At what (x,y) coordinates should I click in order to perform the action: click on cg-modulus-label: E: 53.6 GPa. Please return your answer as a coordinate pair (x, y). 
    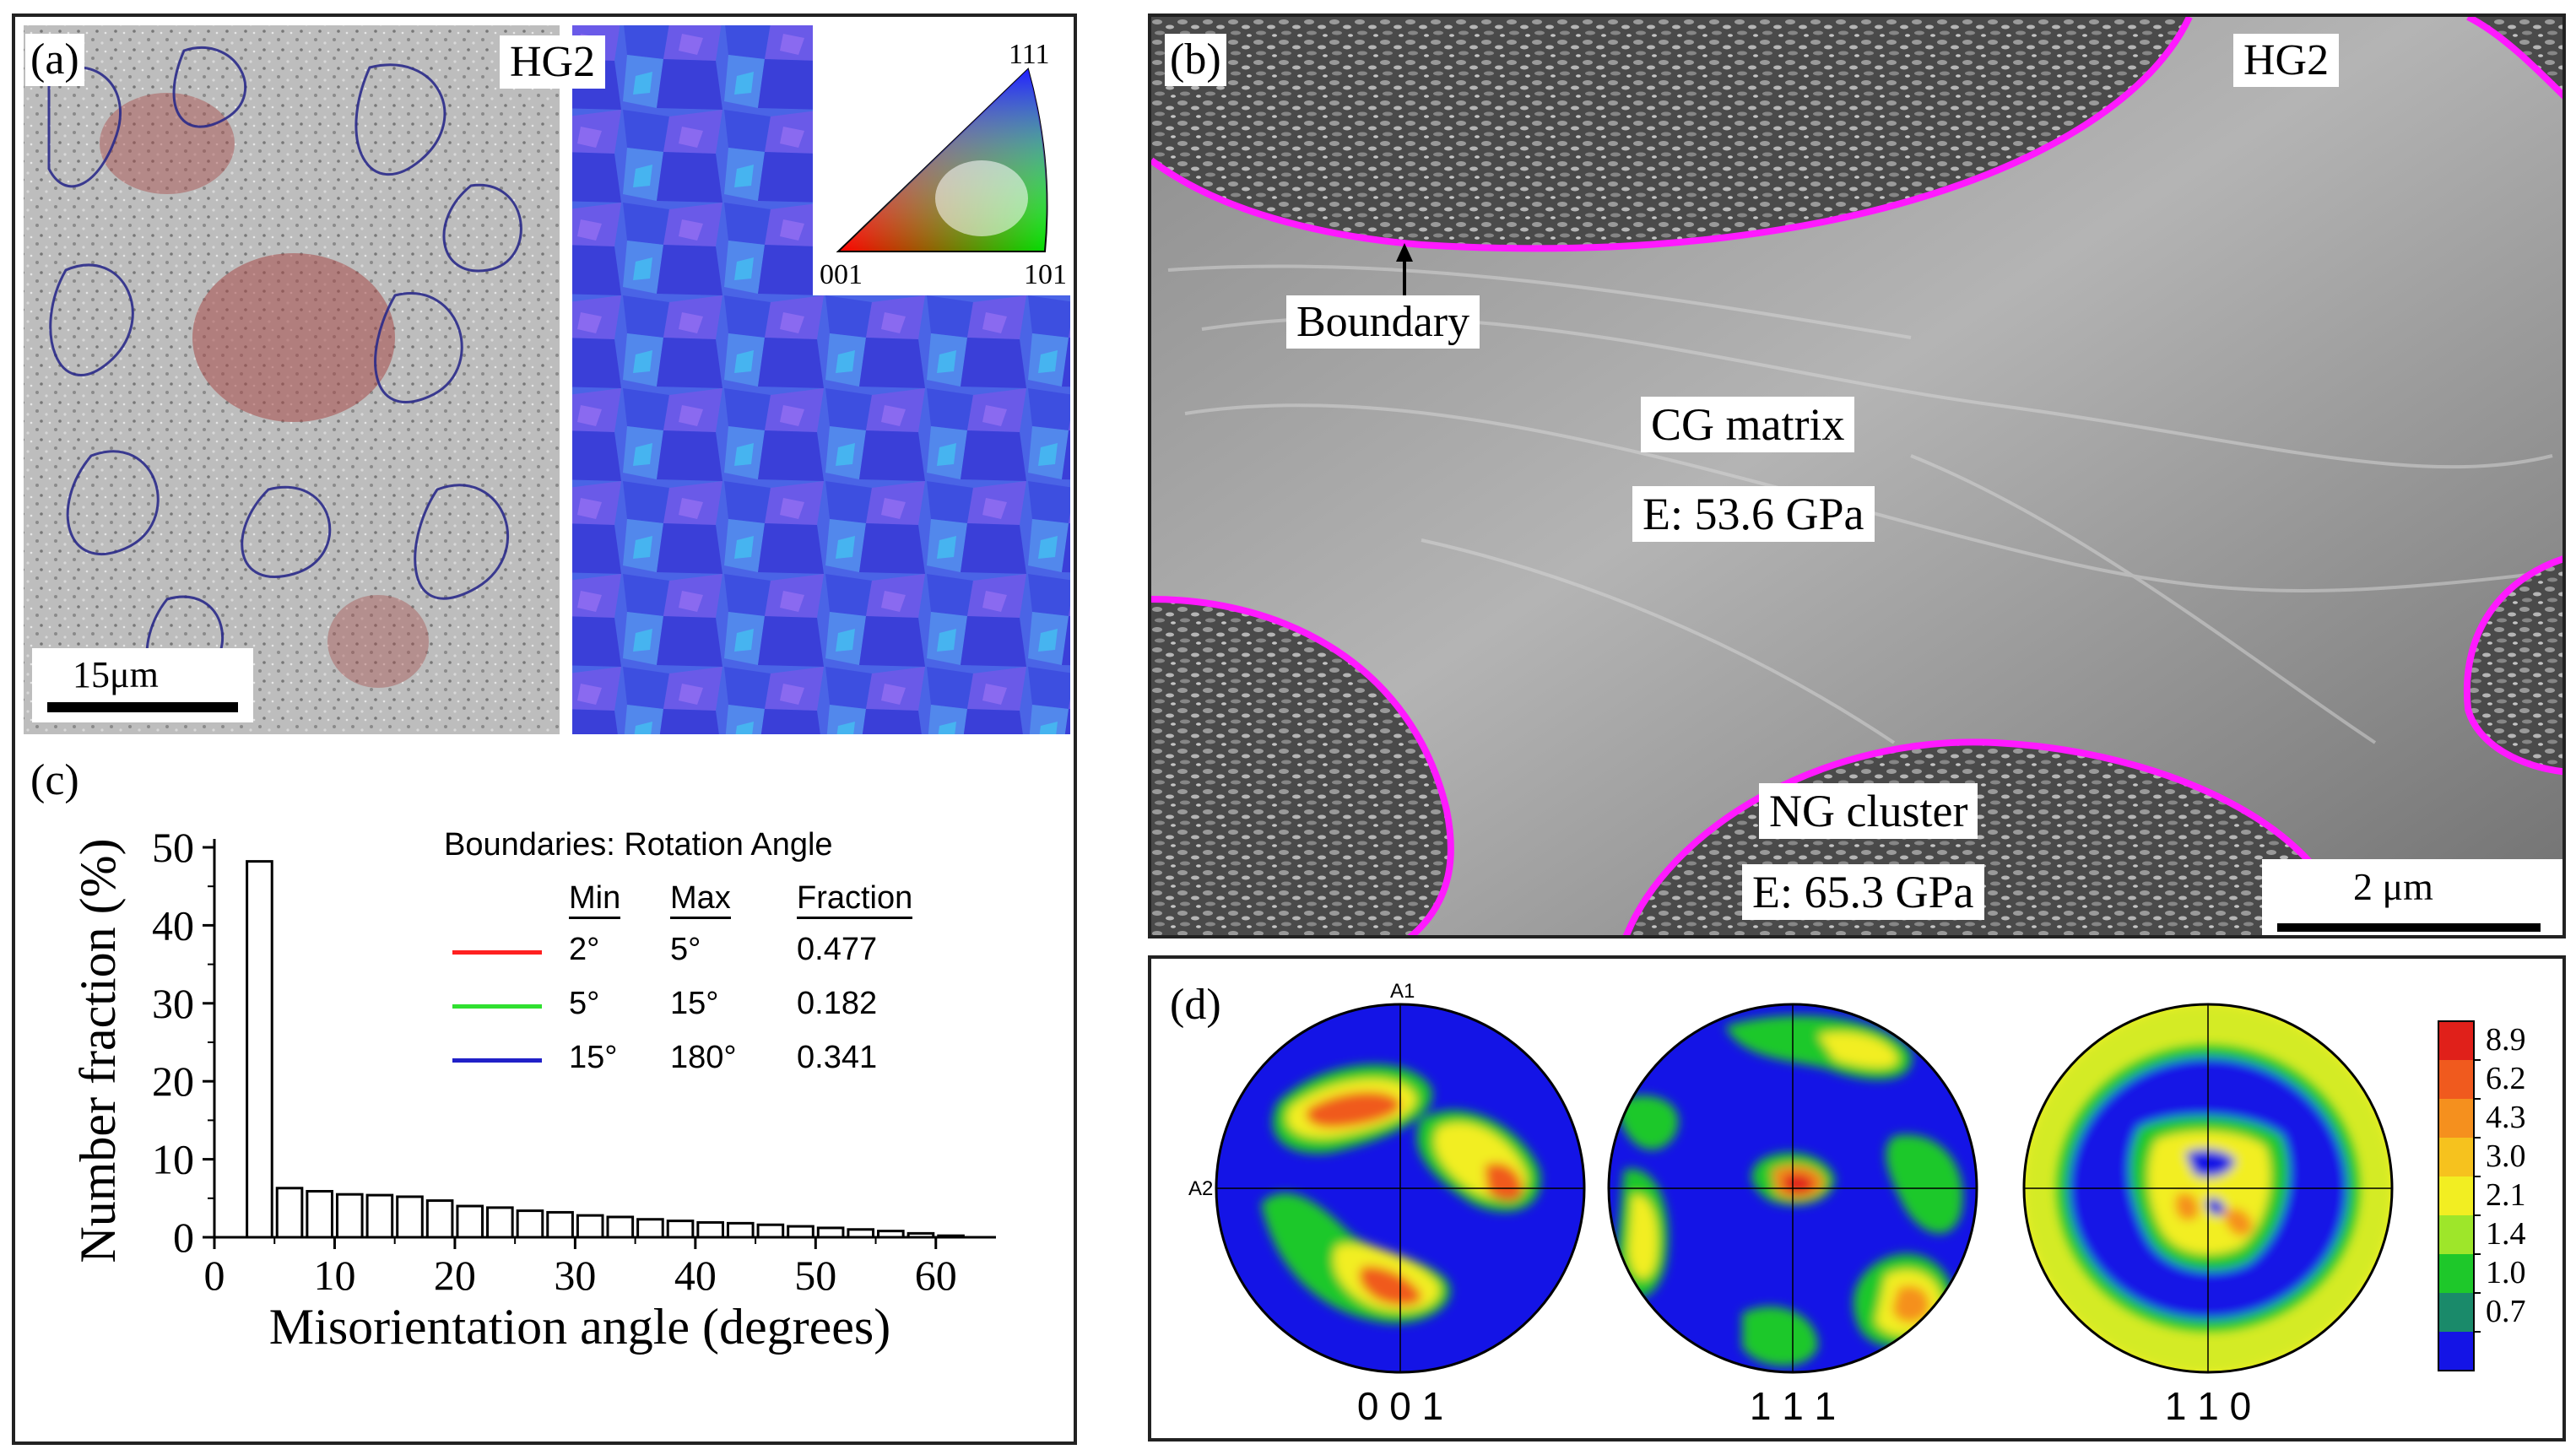
    Looking at the image, I should click on (1753, 514).